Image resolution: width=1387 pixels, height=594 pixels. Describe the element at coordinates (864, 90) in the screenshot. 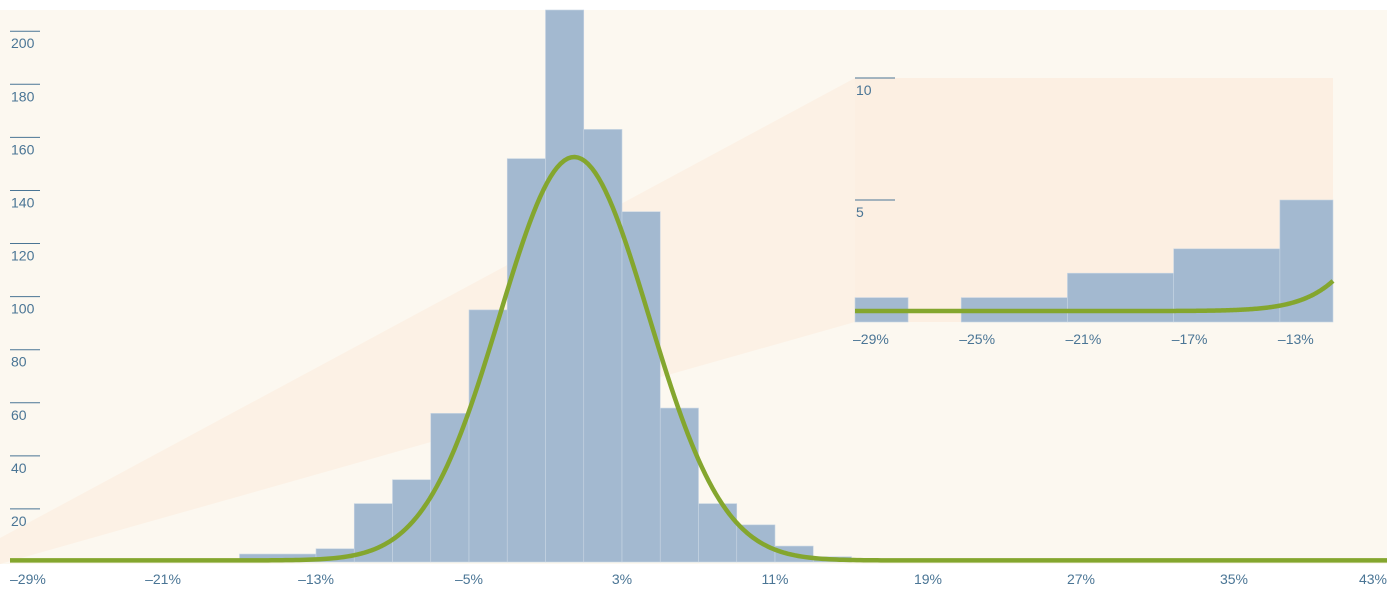

I see `inset-y-tick-label: 10` at that location.